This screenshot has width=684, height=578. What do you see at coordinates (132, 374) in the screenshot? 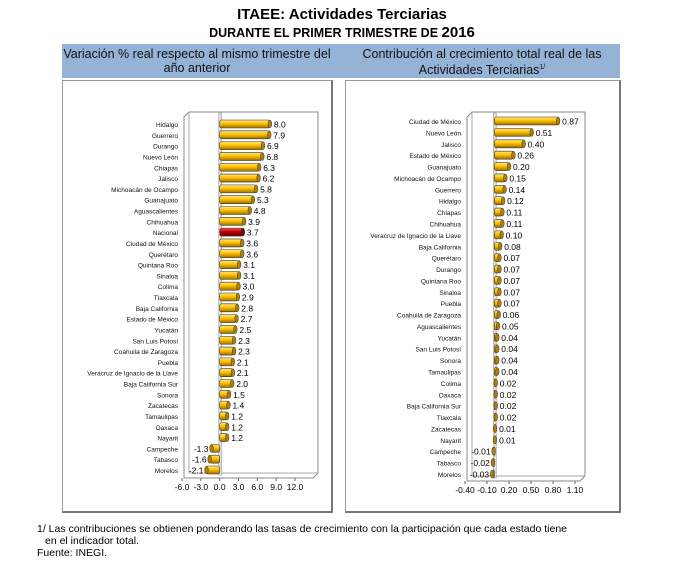
I see `category-label: Veracruz de Ignacio de la Llave` at bounding box center [132, 374].